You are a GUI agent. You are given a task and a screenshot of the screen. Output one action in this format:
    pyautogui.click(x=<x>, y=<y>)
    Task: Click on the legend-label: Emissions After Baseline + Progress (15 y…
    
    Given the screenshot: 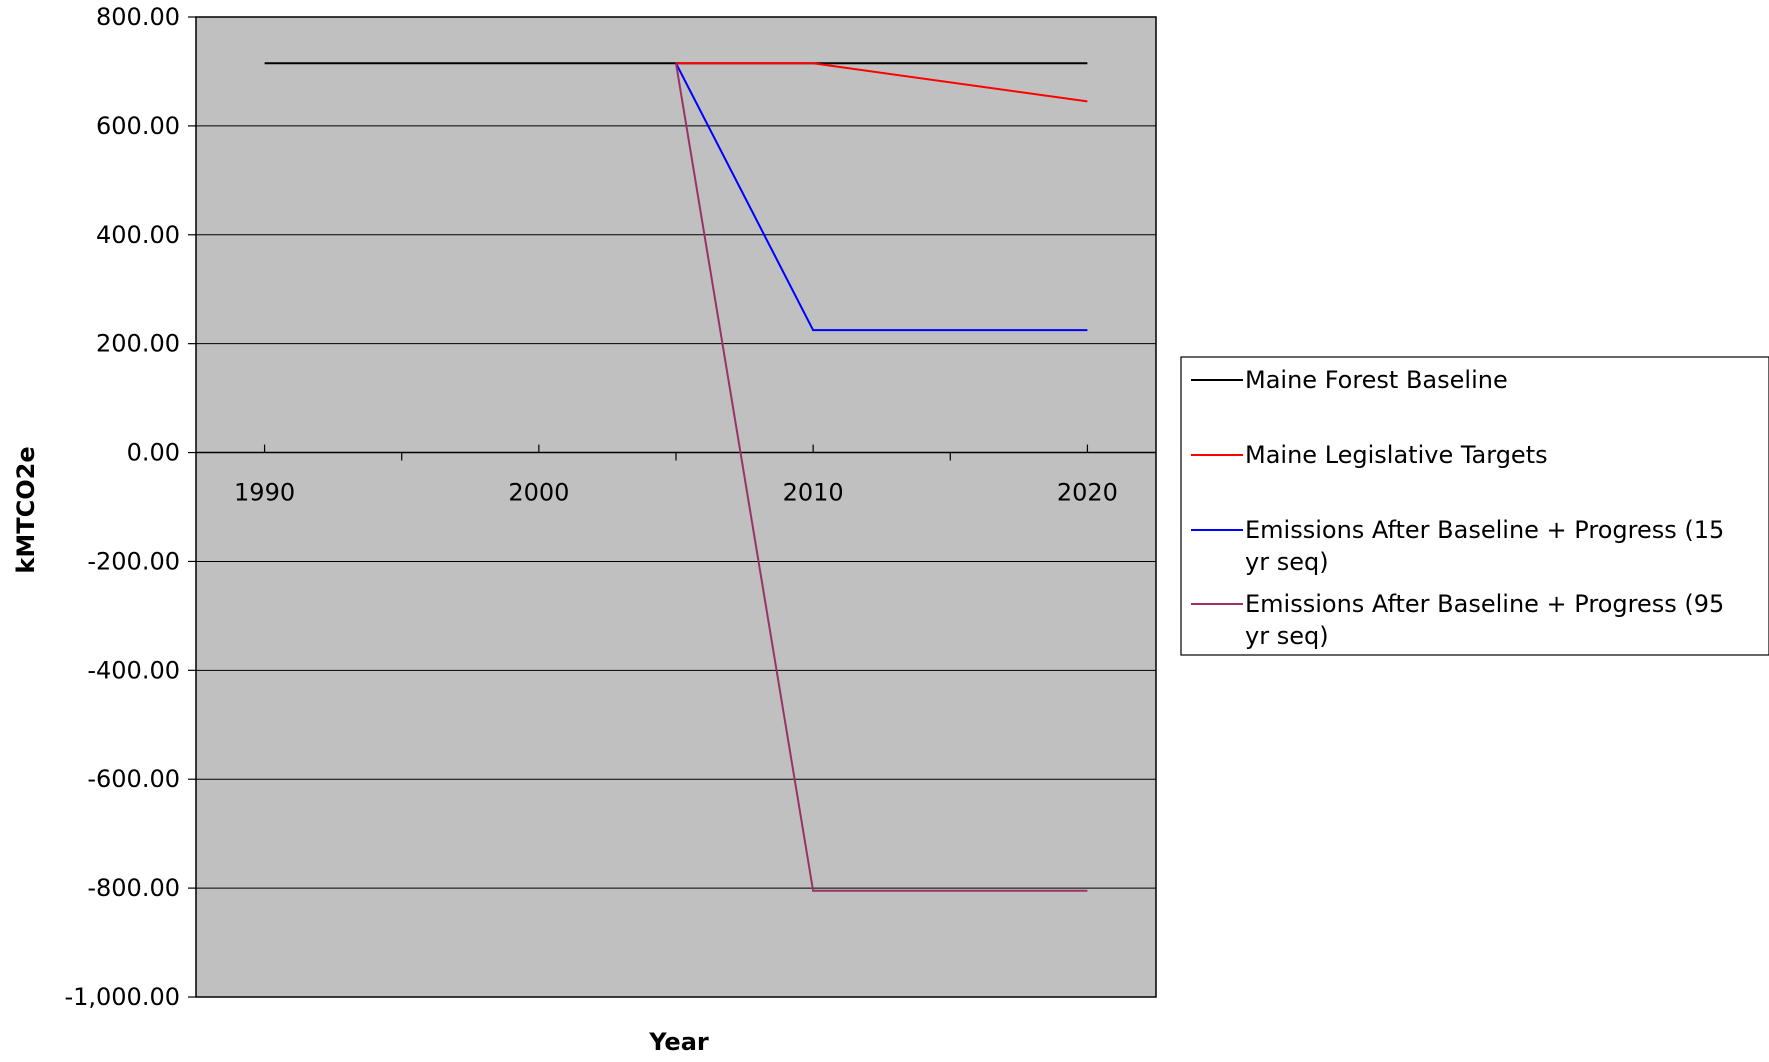 What is the action you would take?
    pyautogui.click(x=1484, y=546)
    